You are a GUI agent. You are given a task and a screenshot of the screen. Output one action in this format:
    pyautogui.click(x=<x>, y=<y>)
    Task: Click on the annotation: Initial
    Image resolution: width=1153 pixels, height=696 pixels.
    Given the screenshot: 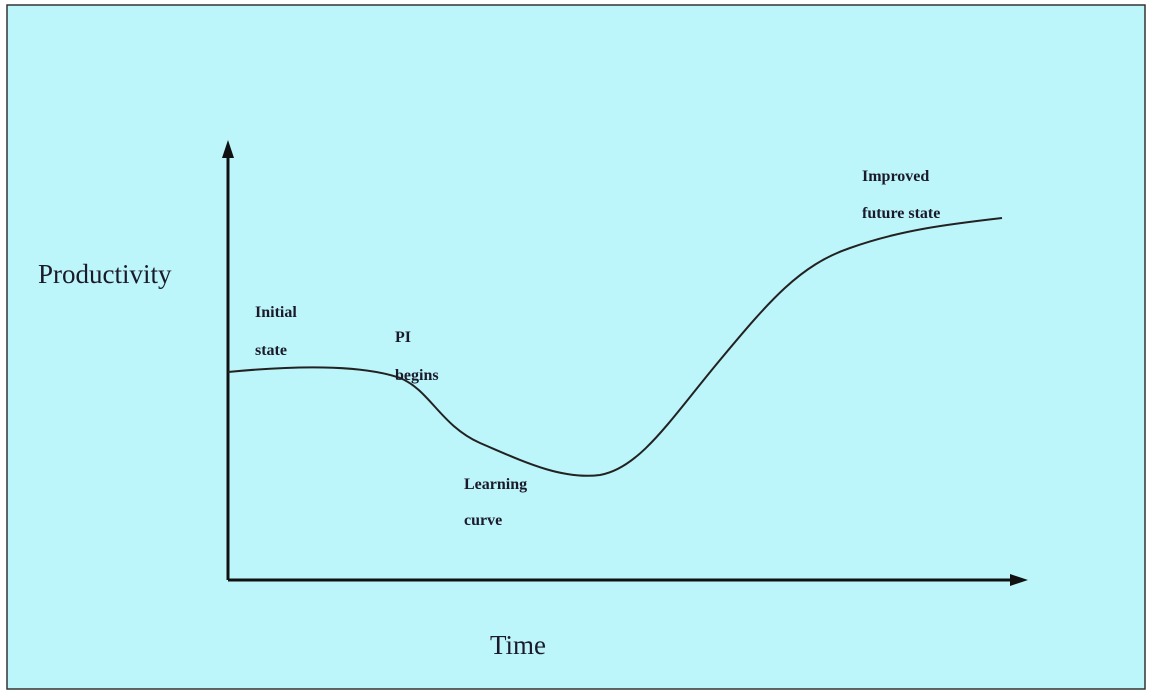 What is the action you would take?
    pyautogui.click(x=276, y=312)
    